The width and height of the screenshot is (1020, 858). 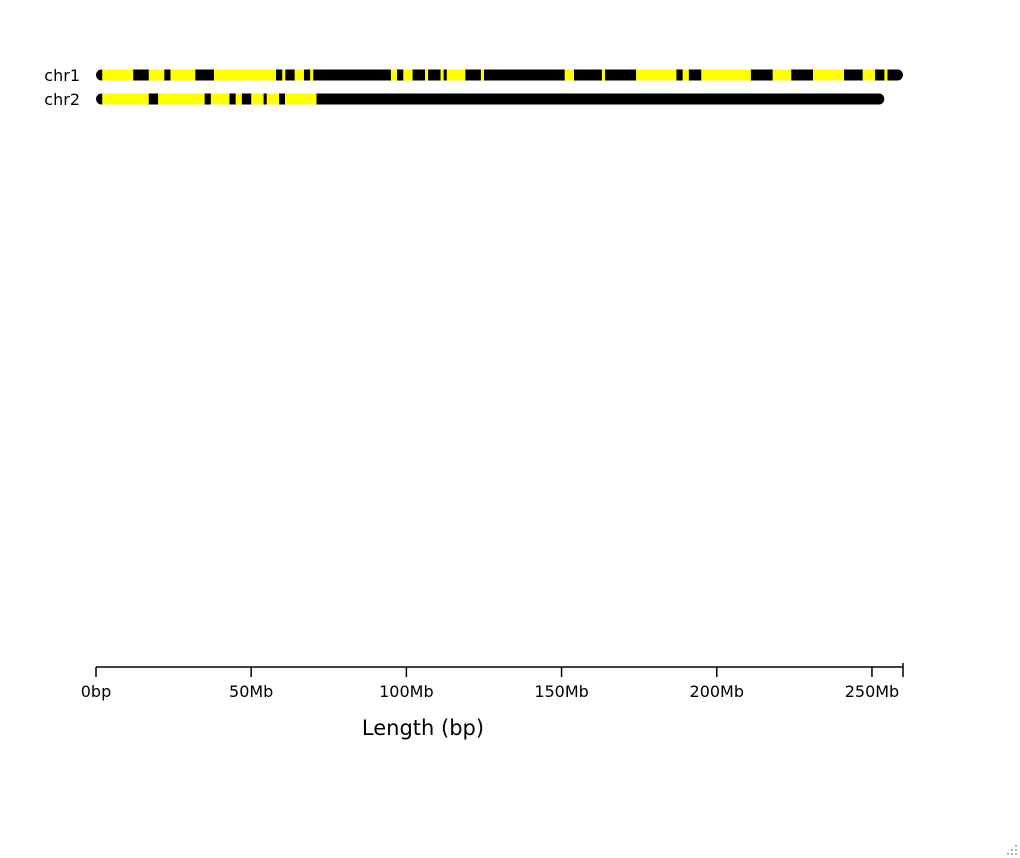 I want to click on tick-label: 200Mb, so click(x=717, y=691).